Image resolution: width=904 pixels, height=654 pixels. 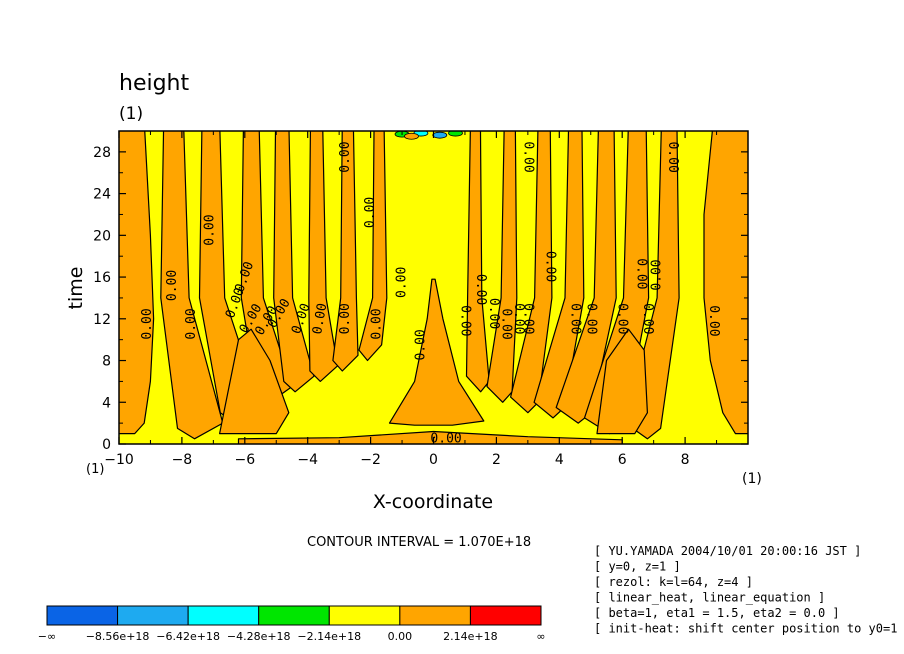 I want to click on contour-interval-text: CONTOUR INTERVAL = 1.070E+18, so click(x=419, y=542).